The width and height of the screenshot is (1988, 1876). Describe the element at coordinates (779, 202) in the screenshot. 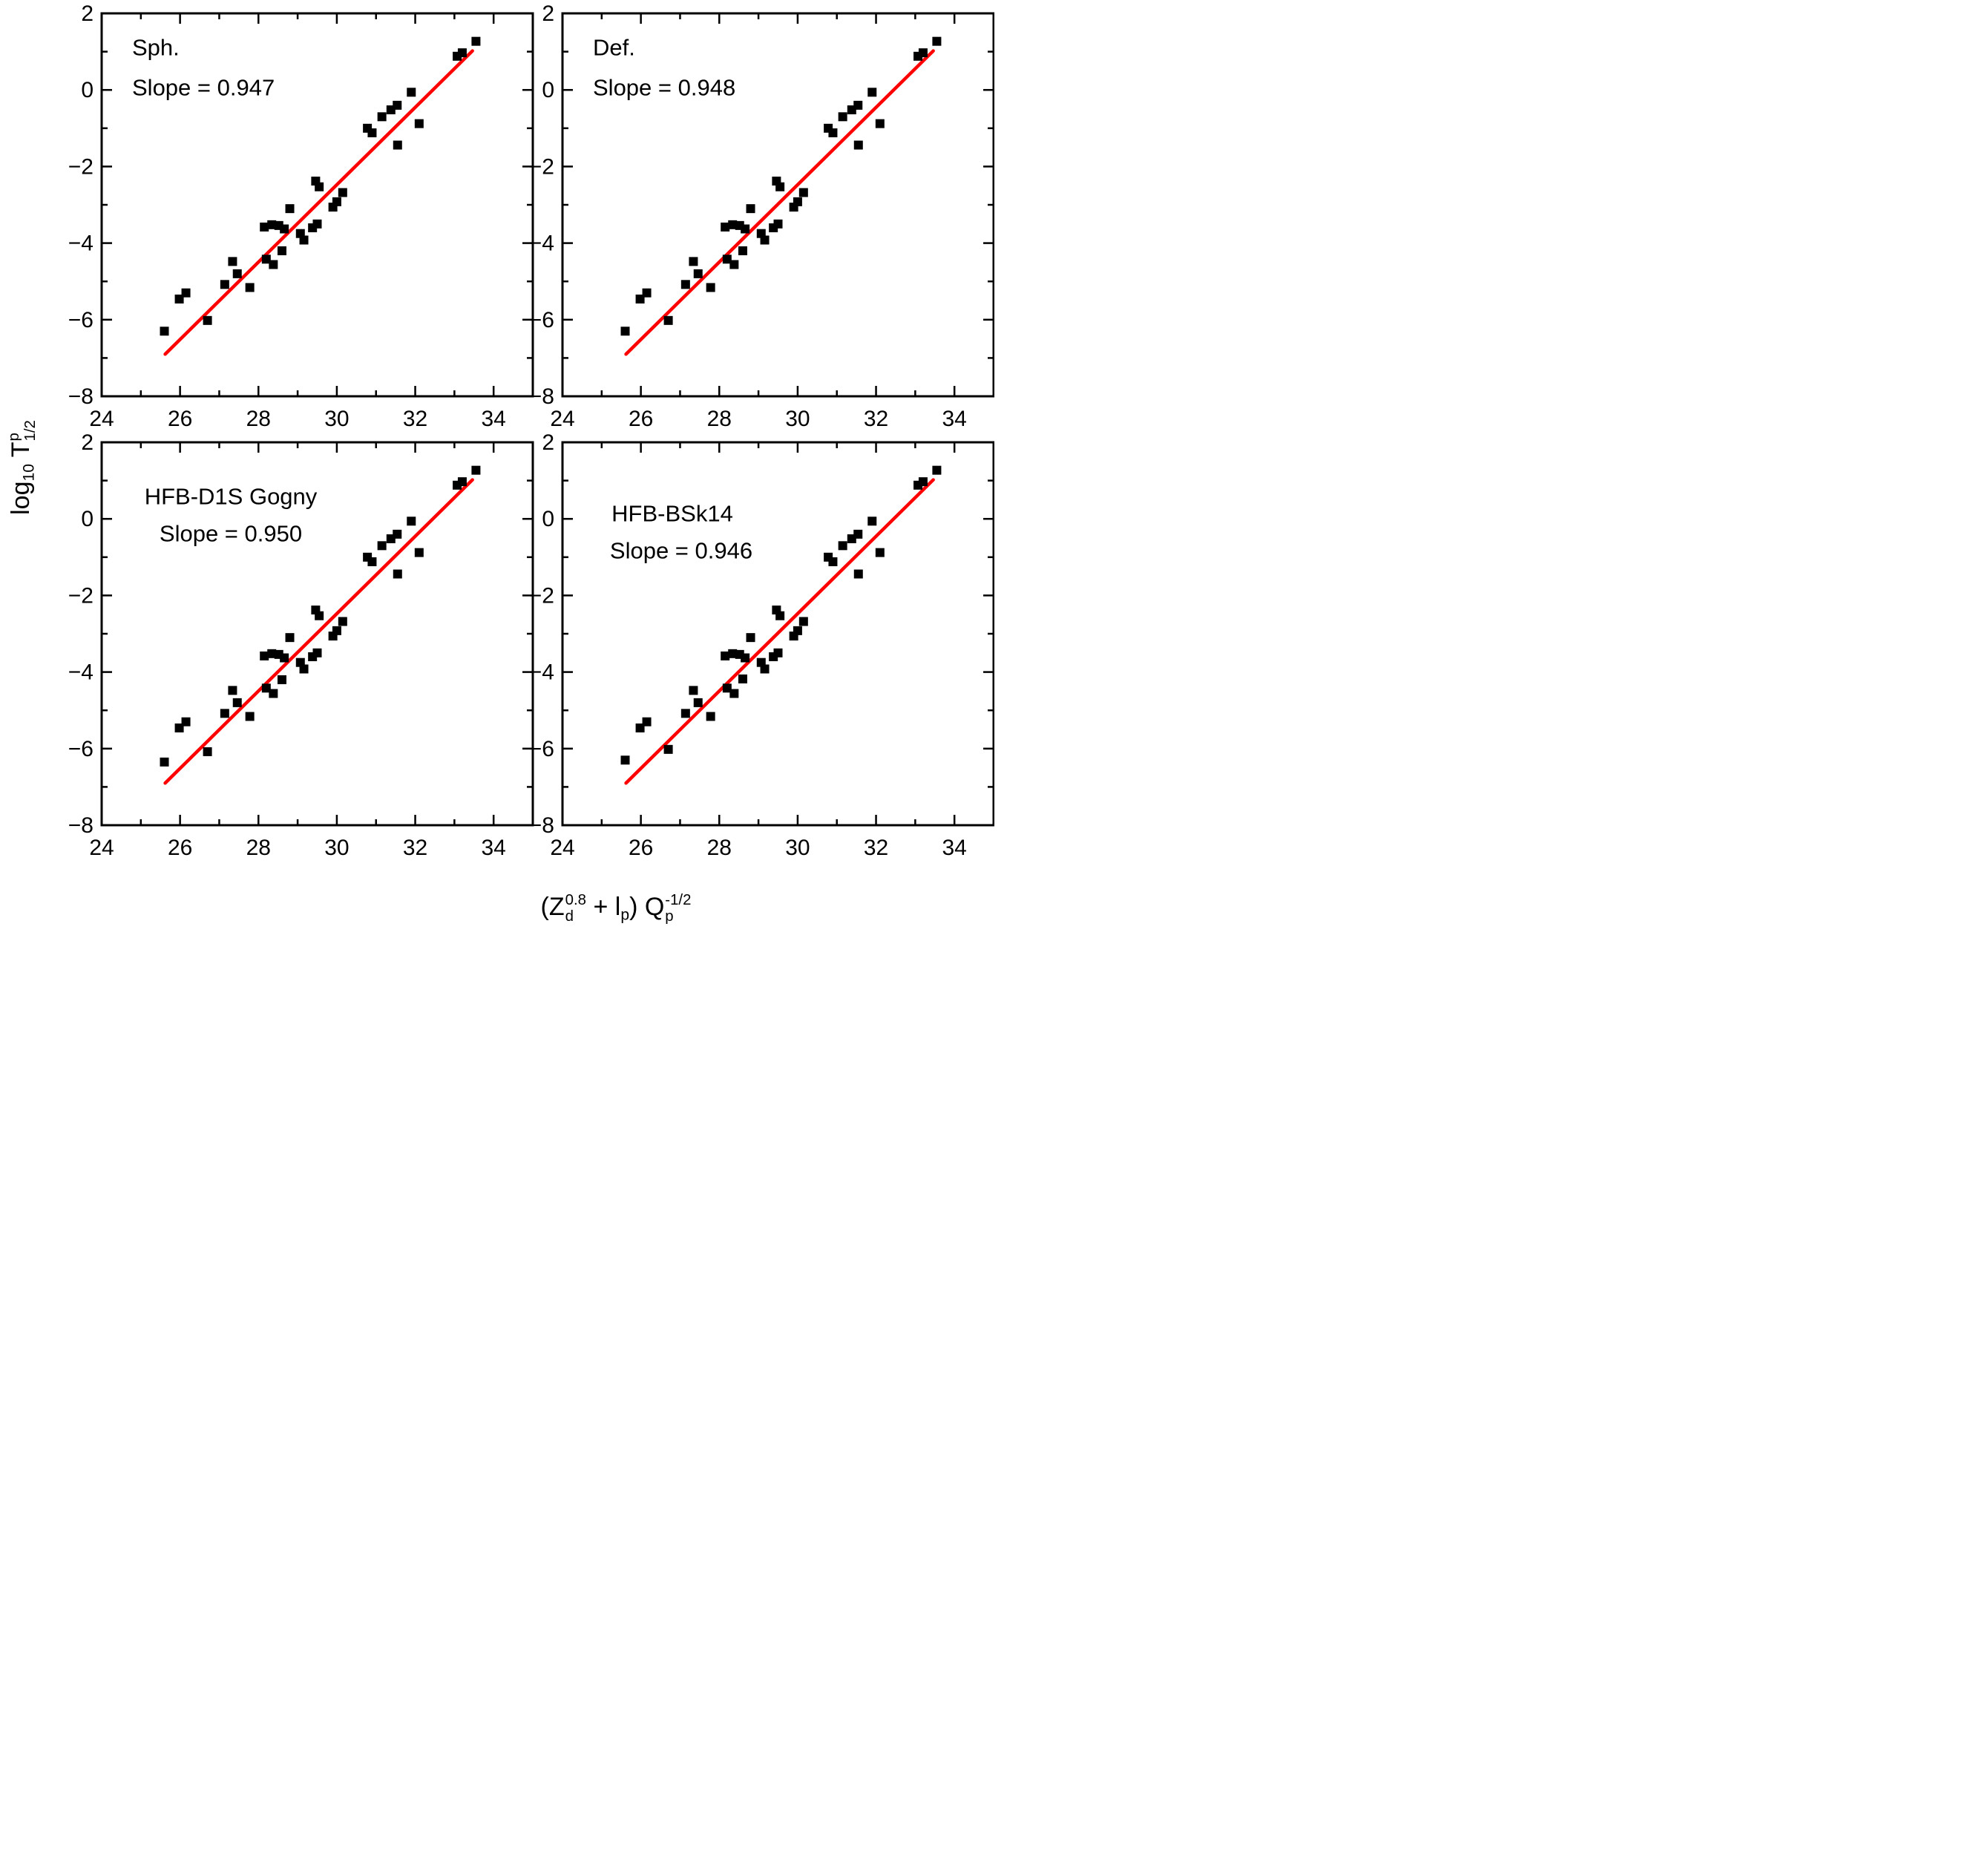

I see `fit-line` at that location.